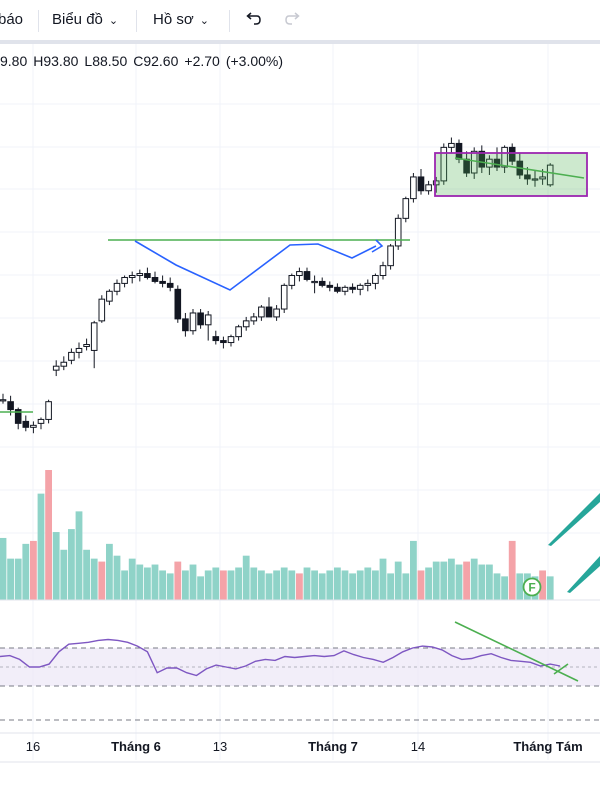 The width and height of the screenshot is (600, 800). I want to click on x-tick-label: Tháng 6, so click(136, 746).